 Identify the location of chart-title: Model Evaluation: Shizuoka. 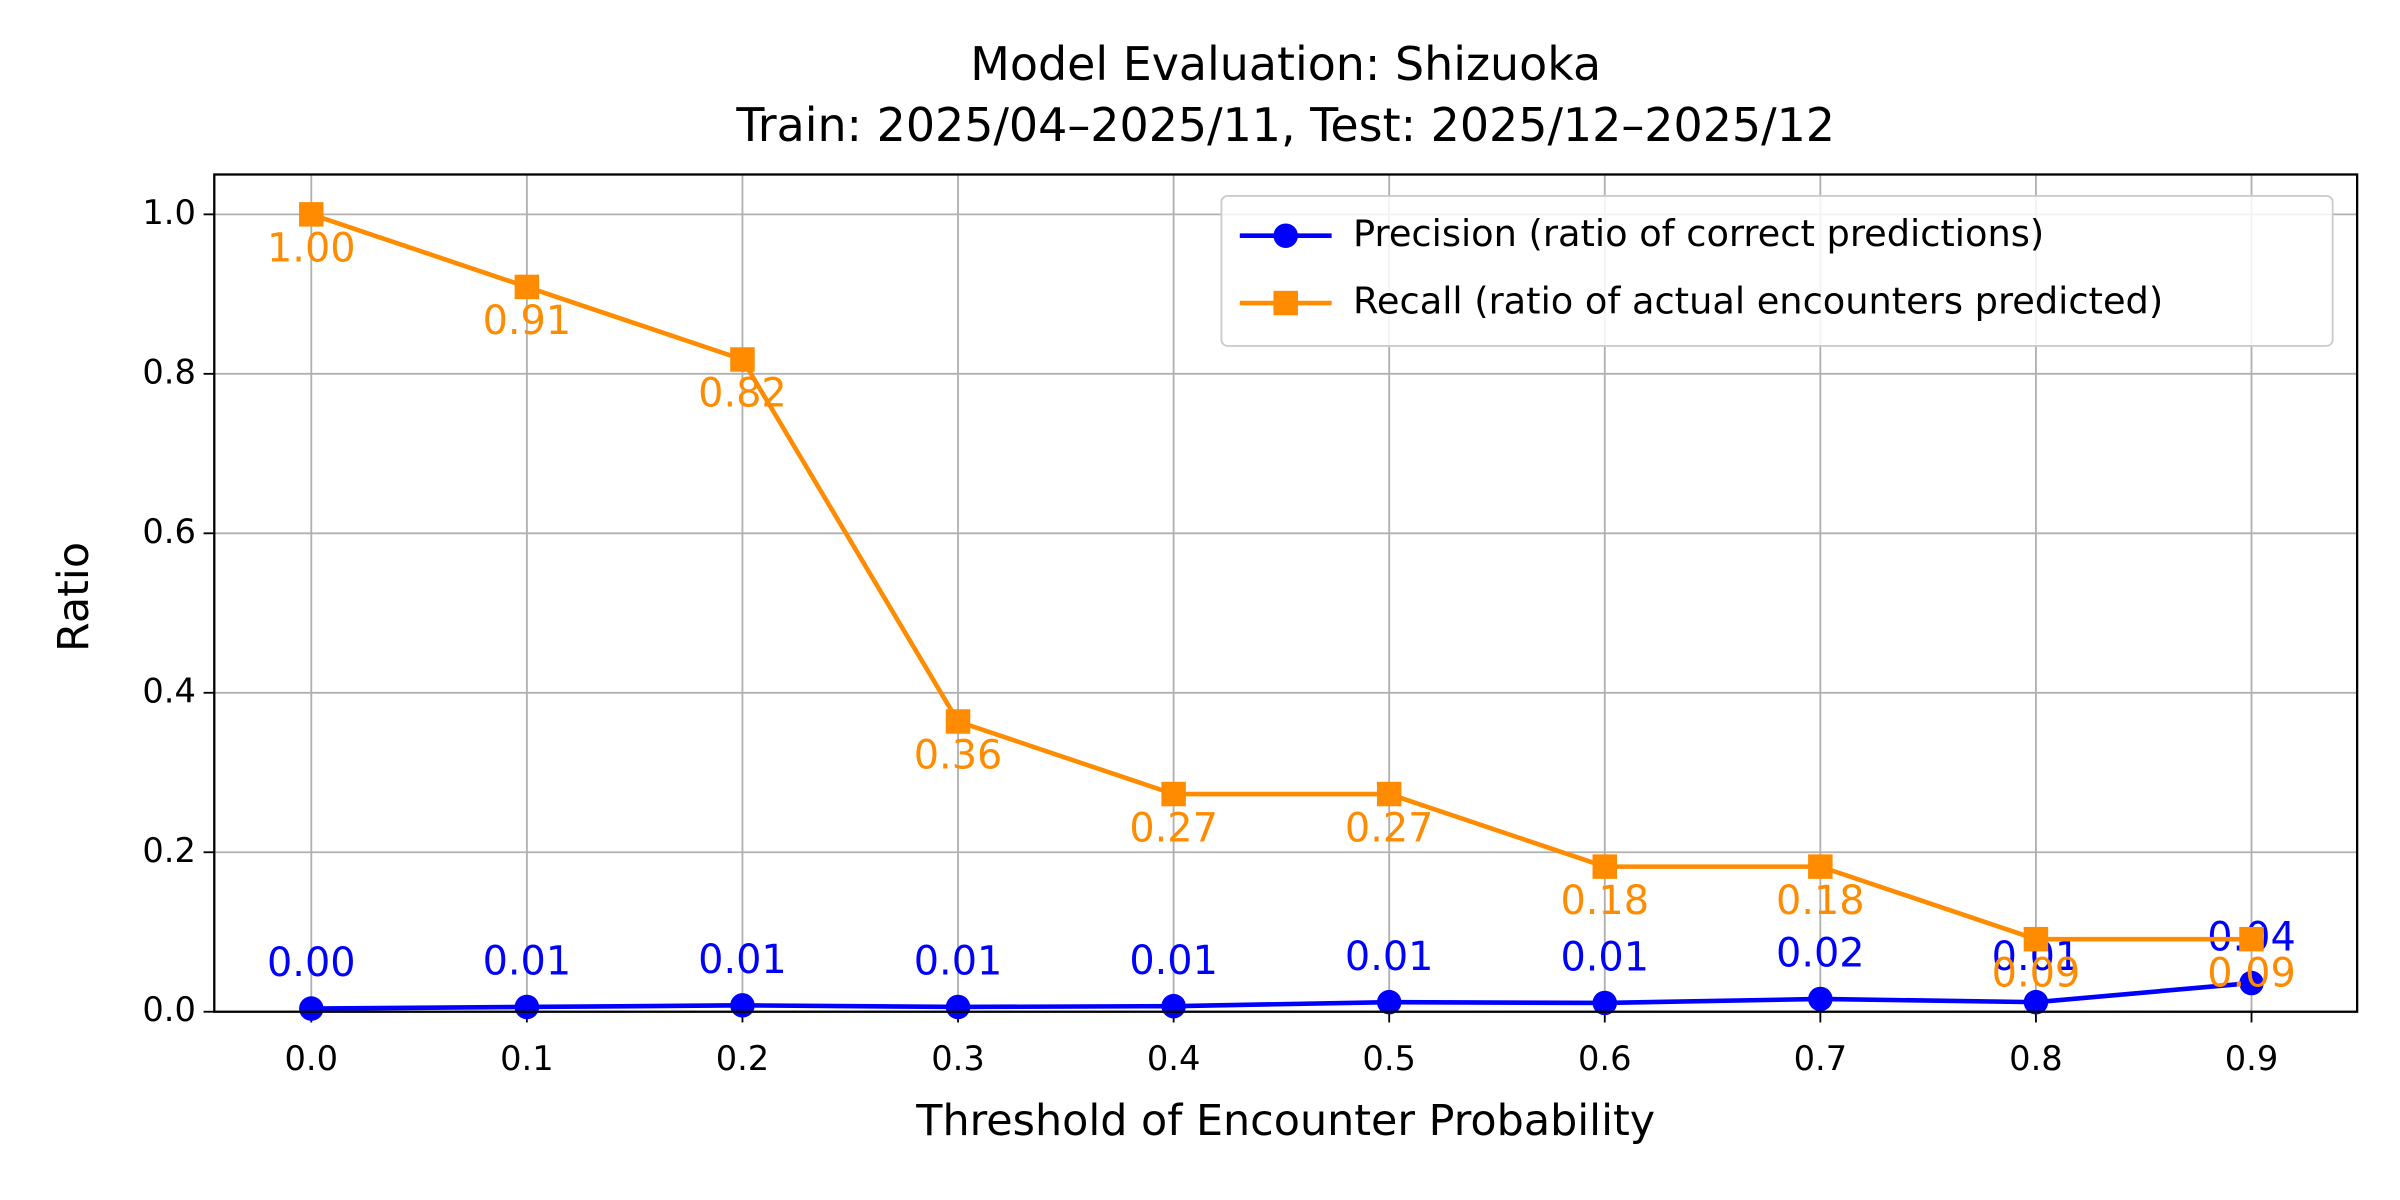
(1285, 64).